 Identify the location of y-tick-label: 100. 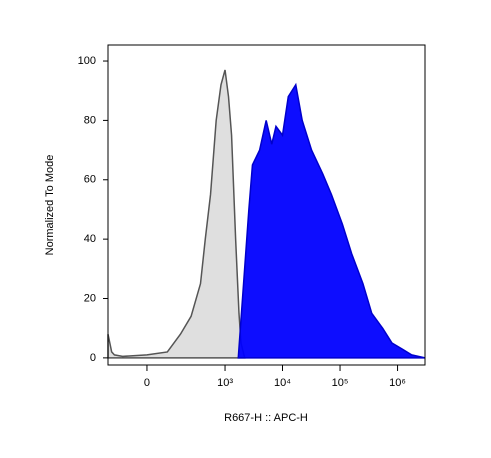
(87, 61).